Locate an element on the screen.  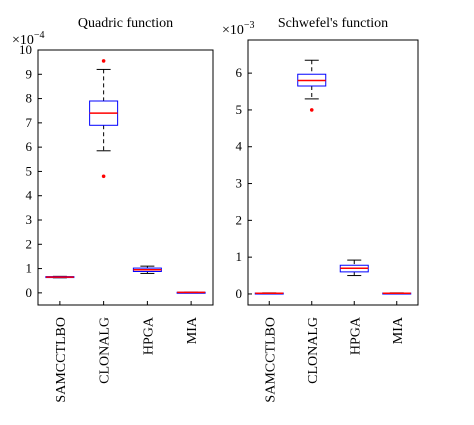
y-multiplier: ×10⁻⁴ is located at coordinates (28, 39).